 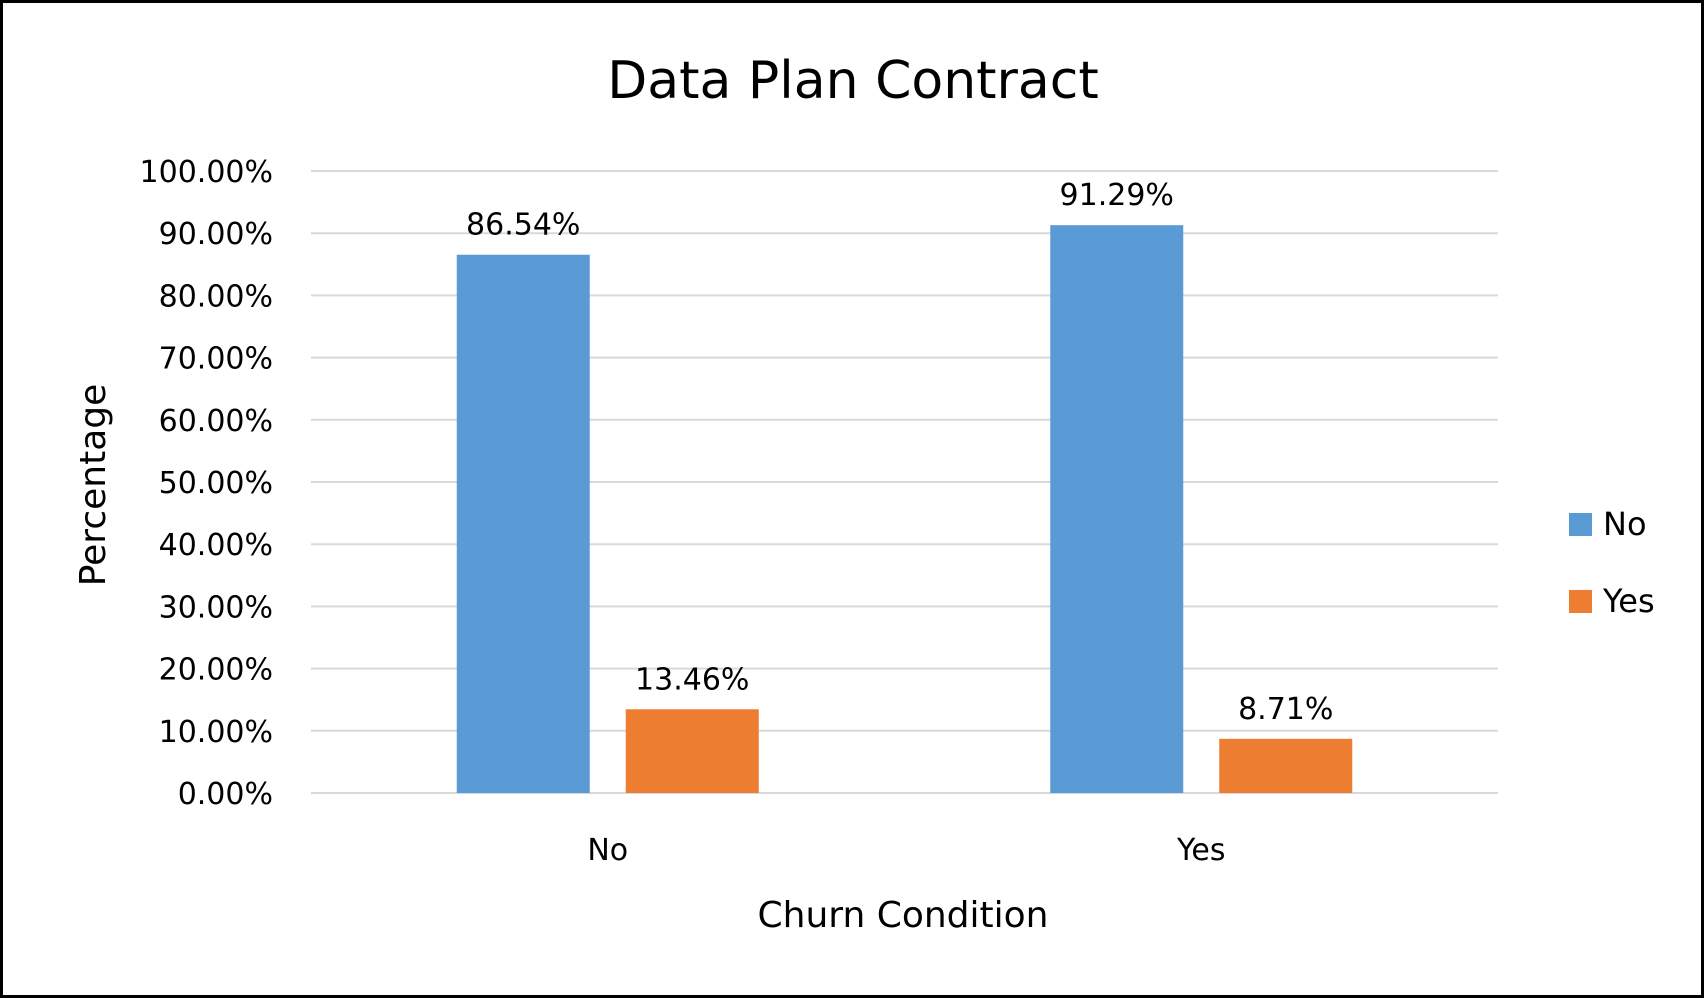 I want to click on y-tick-label: 70.00%, so click(x=216, y=359).